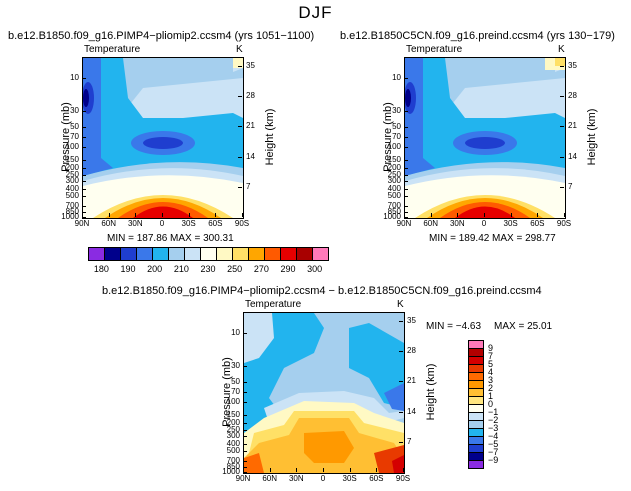 The width and height of the screenshot is (631, 491). What do you see at coordinates (72, 168) in the screenshot?
I see `pressure-tick-label: 200` at bounding box center [72, 168].